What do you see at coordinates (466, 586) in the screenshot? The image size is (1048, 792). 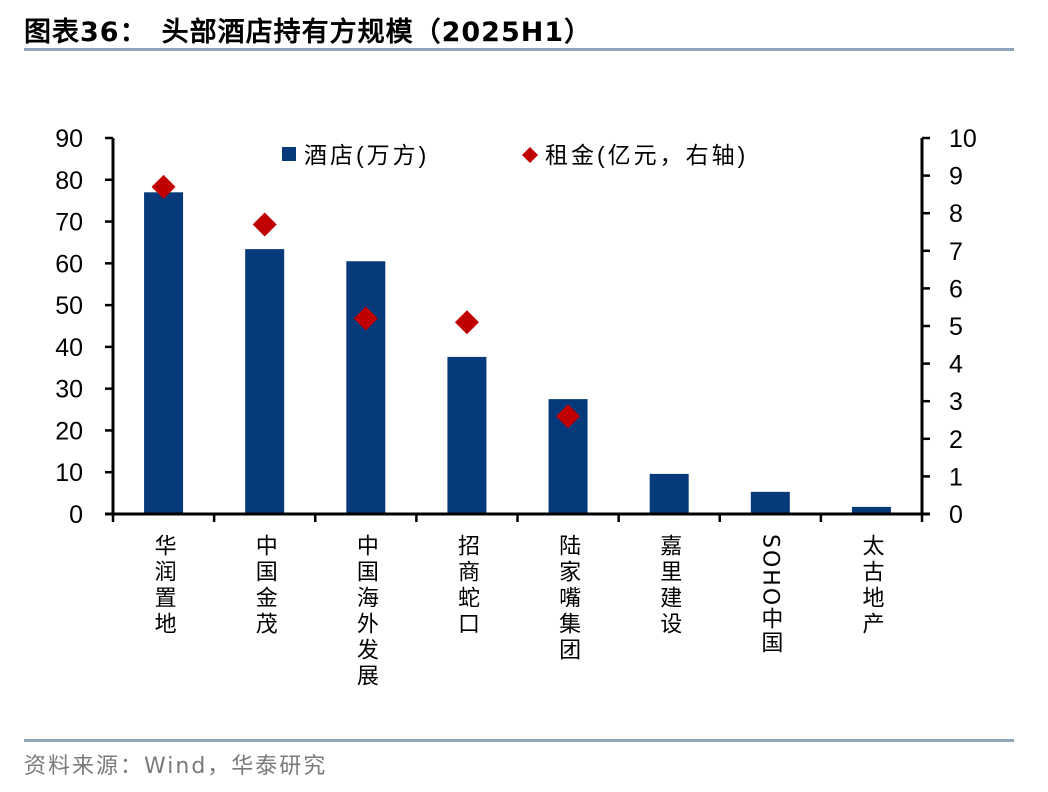 I see `category-label: 招商蛇口` at bounding box center [466, 586].